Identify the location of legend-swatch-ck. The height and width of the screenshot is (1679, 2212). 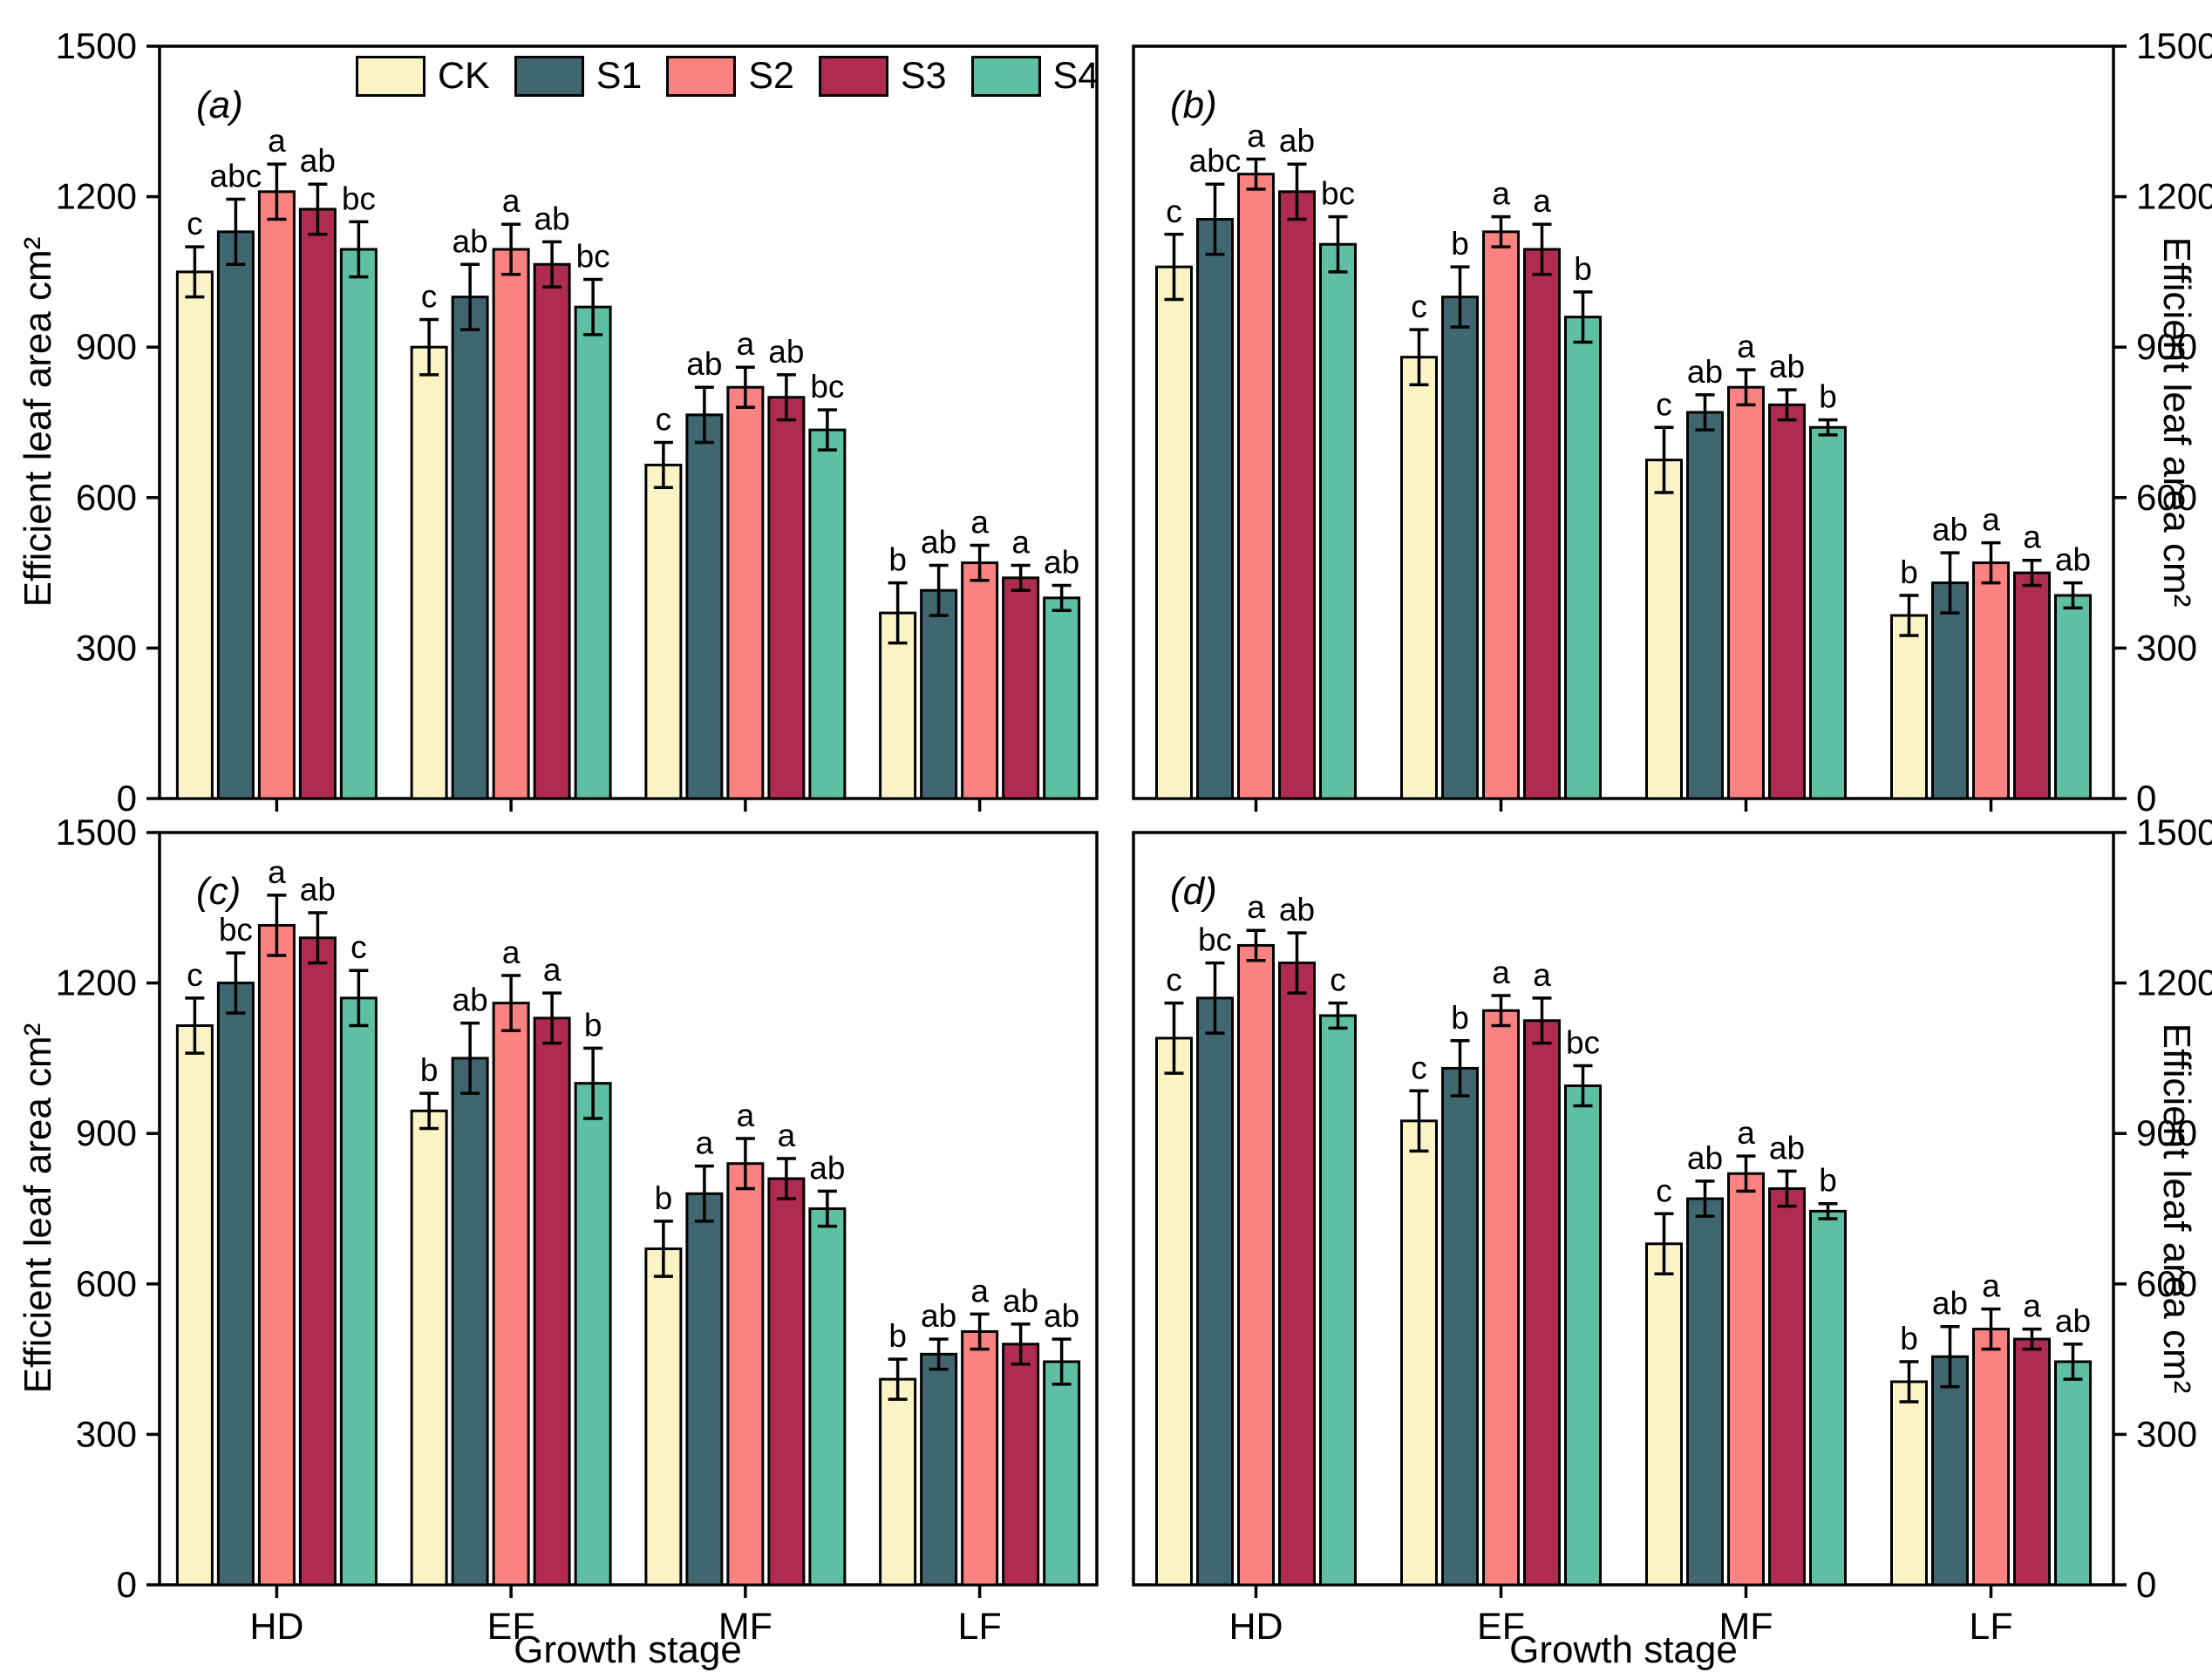
(391, 76).